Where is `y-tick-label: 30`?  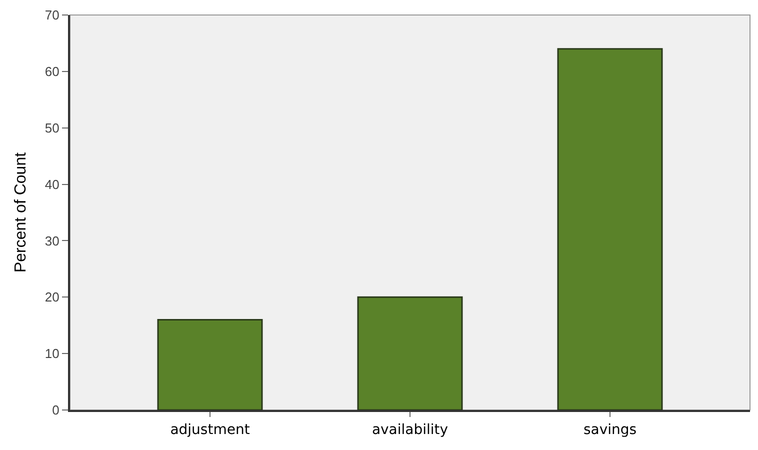
y-tick-label: 30 is located at coordinates (52, 240).